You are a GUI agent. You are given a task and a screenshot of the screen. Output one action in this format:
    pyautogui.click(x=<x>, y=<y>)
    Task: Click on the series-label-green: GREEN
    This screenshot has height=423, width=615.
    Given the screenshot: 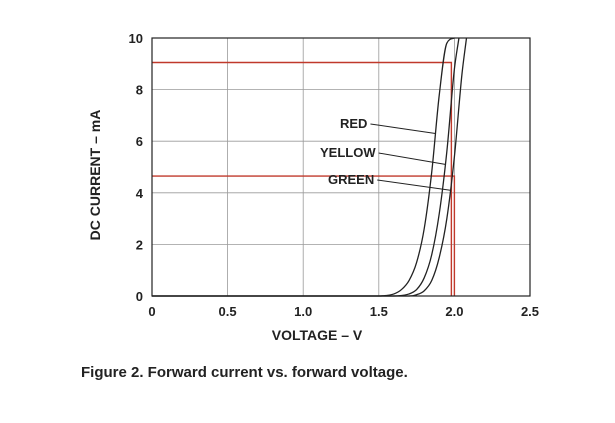 What is the action you would take?
    pyautogui.click(x=351, y=179)
    